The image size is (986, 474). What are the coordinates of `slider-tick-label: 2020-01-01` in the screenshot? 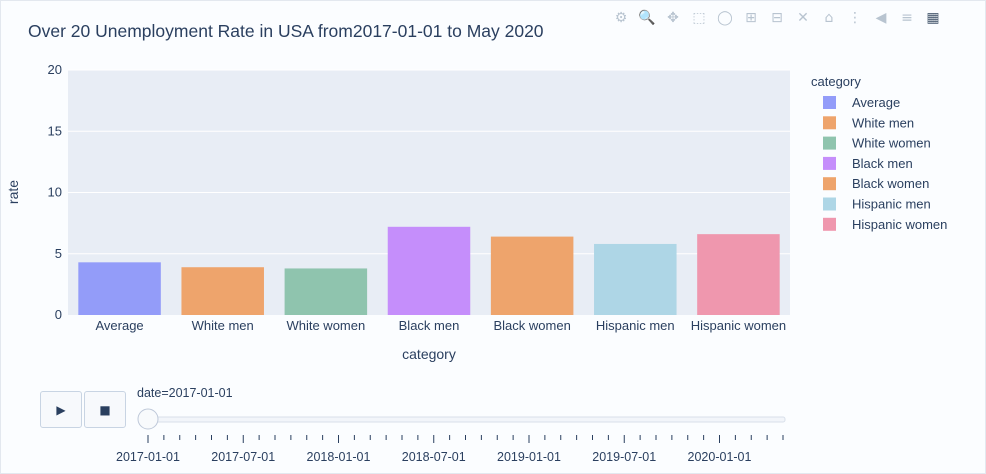 It's located at (720, 457).